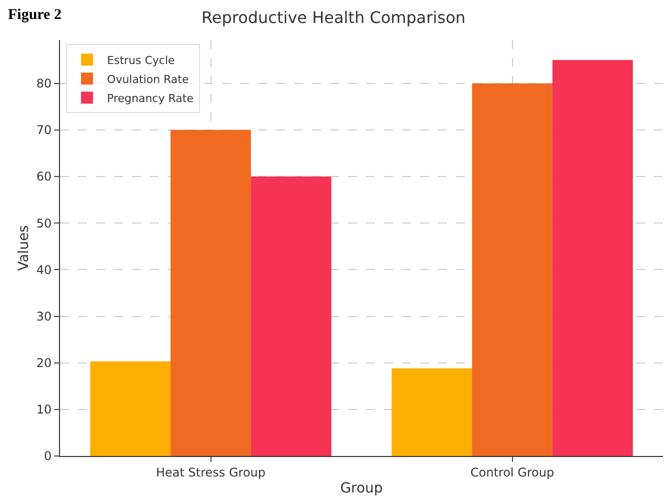 The image size is (667, 497). What do you see at coordinates (44, 177) in the screenshot?
I see `y-tick-label: 60` at bounding box center [44, 177].